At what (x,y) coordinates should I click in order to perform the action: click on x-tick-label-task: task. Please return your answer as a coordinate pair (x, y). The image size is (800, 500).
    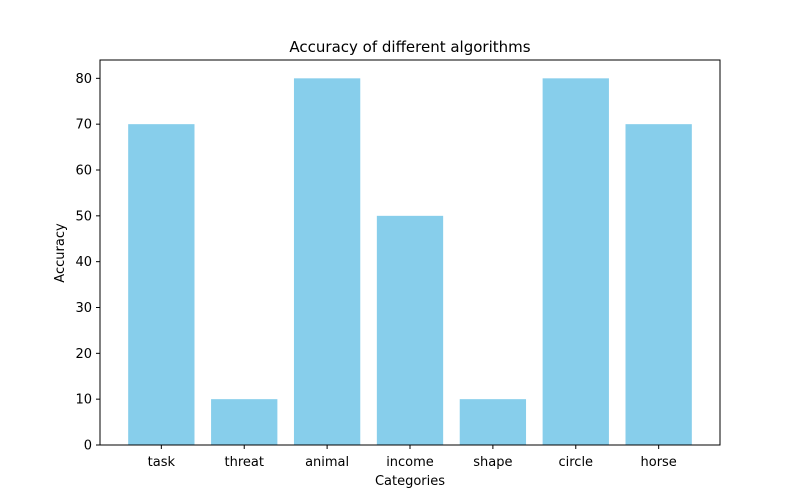
    Looking at the image, I should click on (162, 462).